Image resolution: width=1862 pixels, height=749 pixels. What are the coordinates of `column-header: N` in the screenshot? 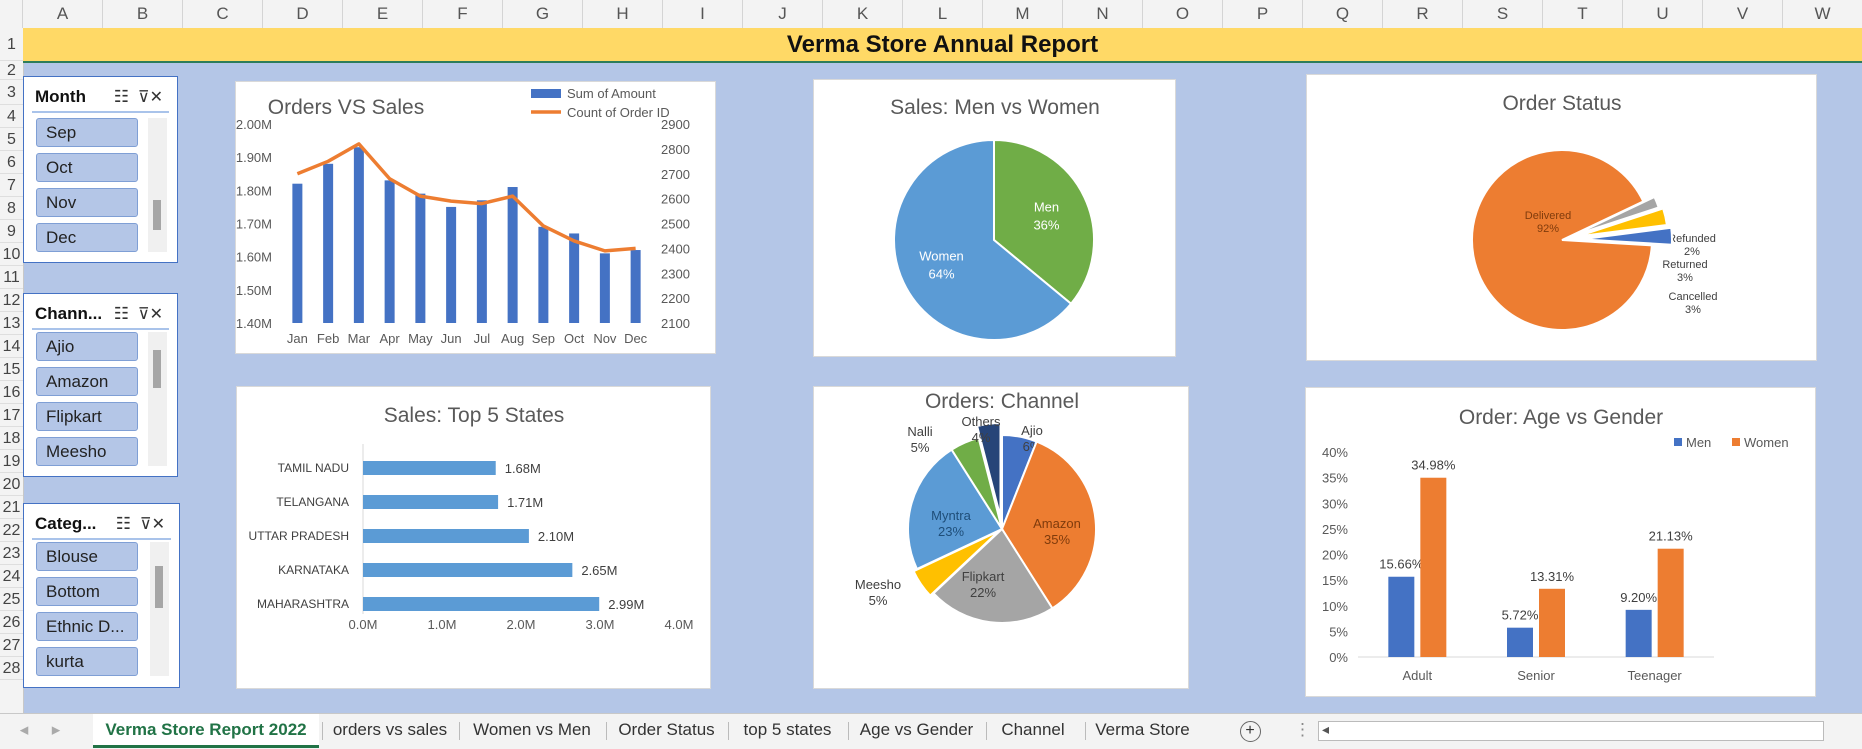 It's located at (1103, 14).